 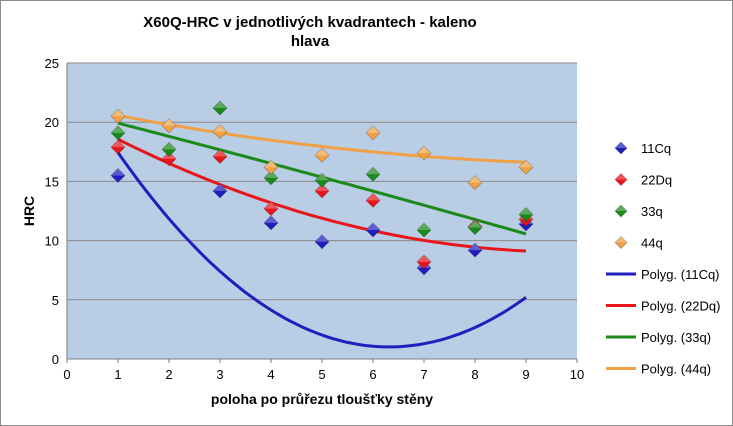 I want to click on x-tick-label: 10, so click(x=577, y=374).